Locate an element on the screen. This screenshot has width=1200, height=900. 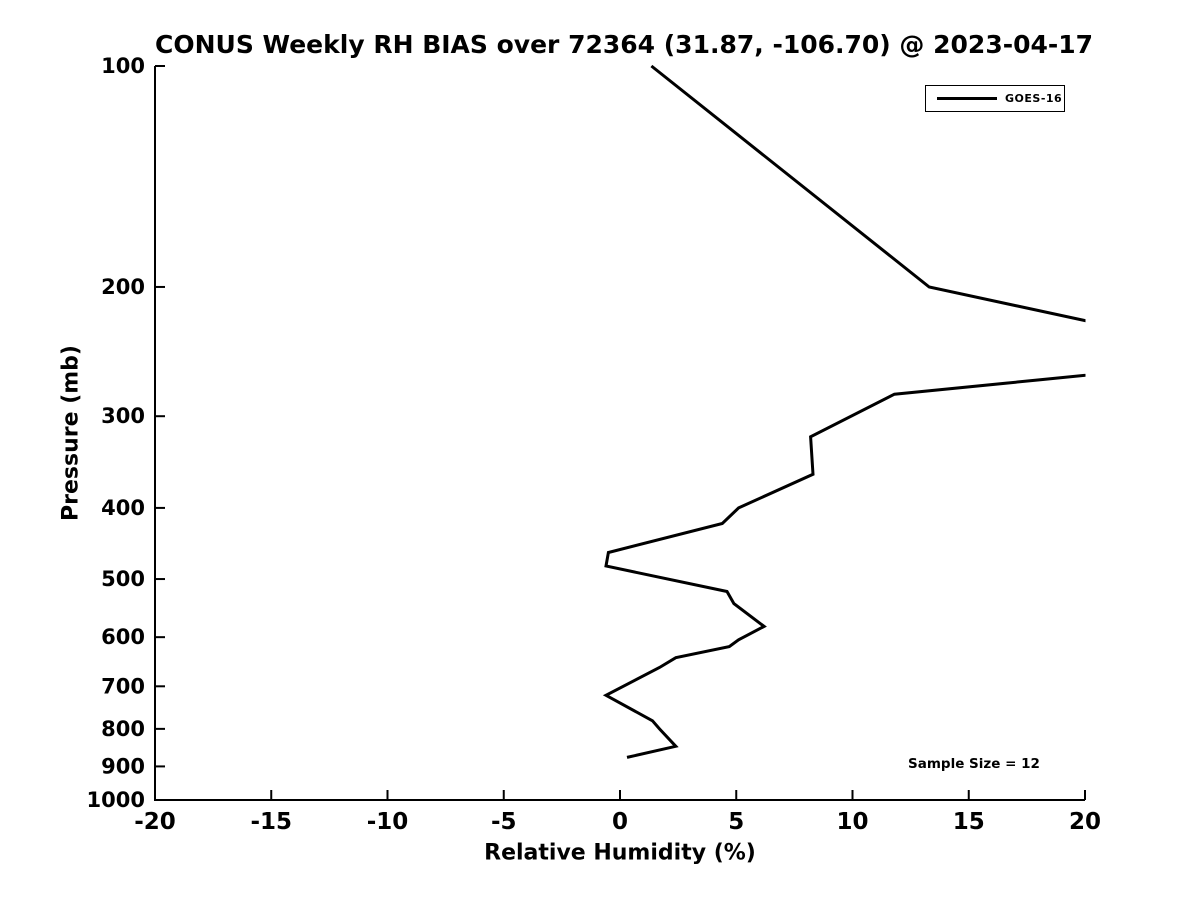
x-tick-label: -20 is located at coordinates (155, 822).